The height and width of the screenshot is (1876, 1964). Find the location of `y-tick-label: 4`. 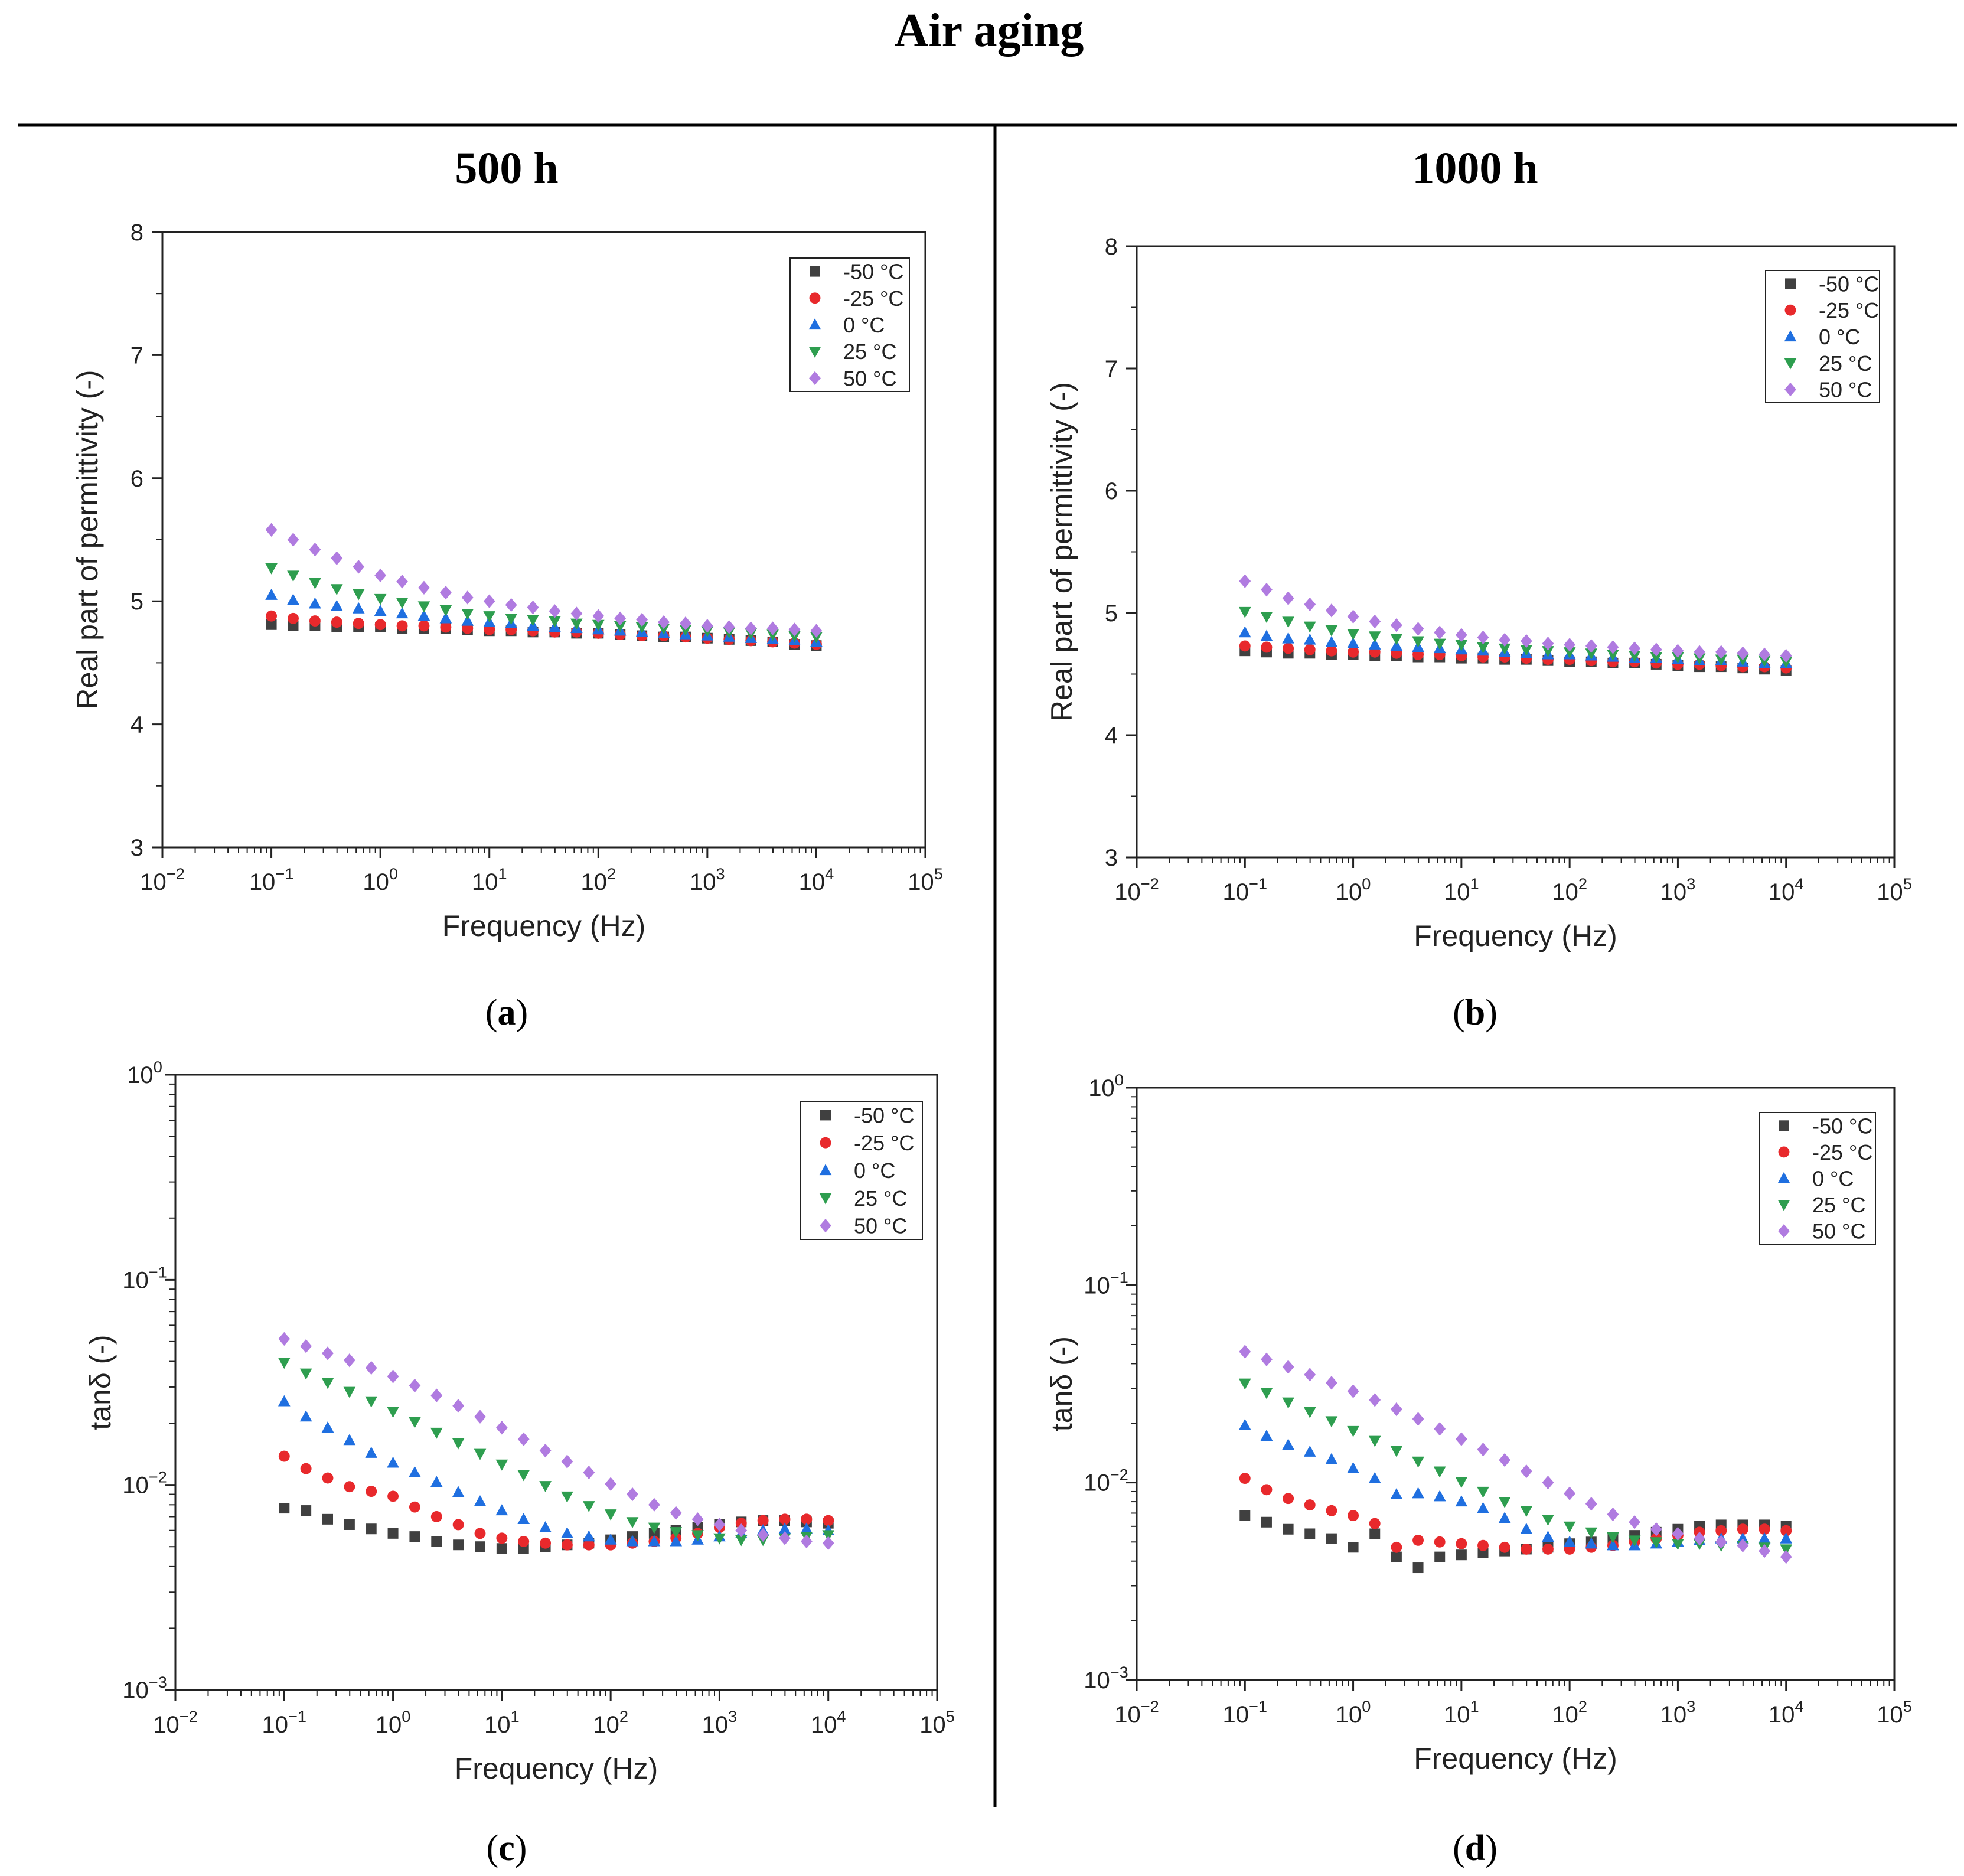

y-tick-label: 4 is located at coordinates (1111, 736).